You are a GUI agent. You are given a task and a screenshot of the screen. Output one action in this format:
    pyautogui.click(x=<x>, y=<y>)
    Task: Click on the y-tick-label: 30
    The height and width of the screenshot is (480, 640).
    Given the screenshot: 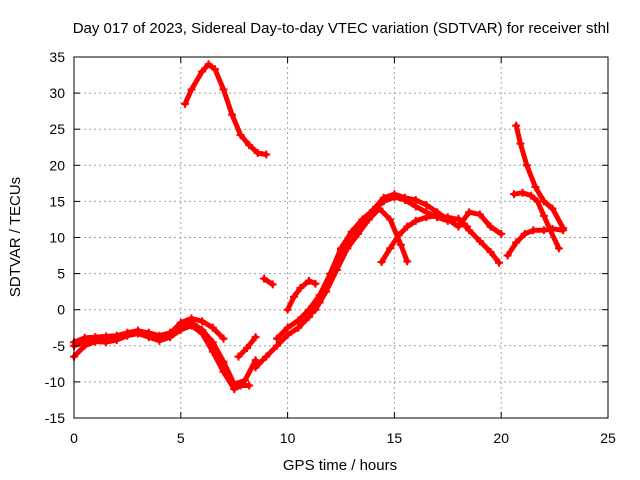 What is the action you would take?
    pyautogui.click(x=57, y=93)
    